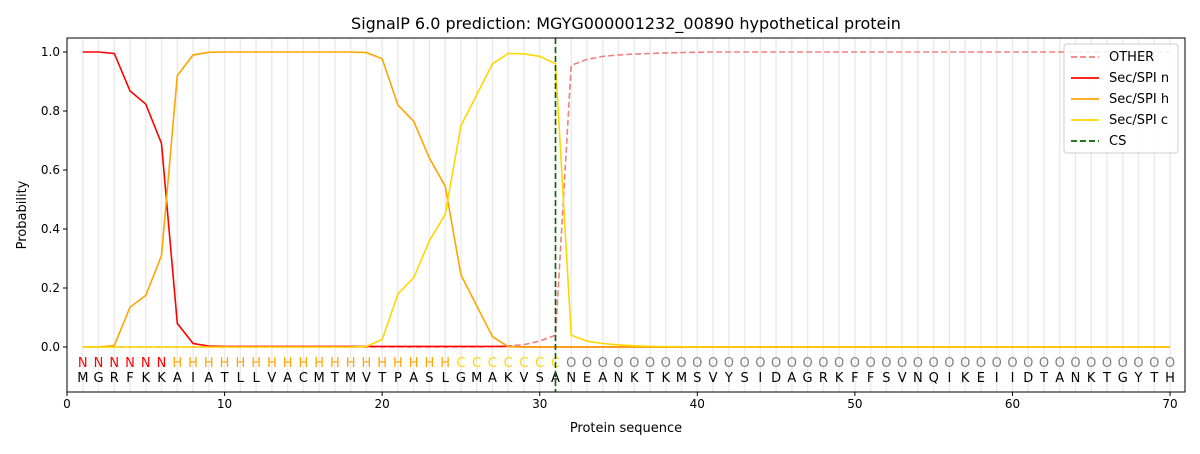 This screenshot has width=1200, height=454. What do you see at coordinates (50, 52) in the screenshot?
I see `y-tick-label: 1.0` at bounding box center [50, 52].